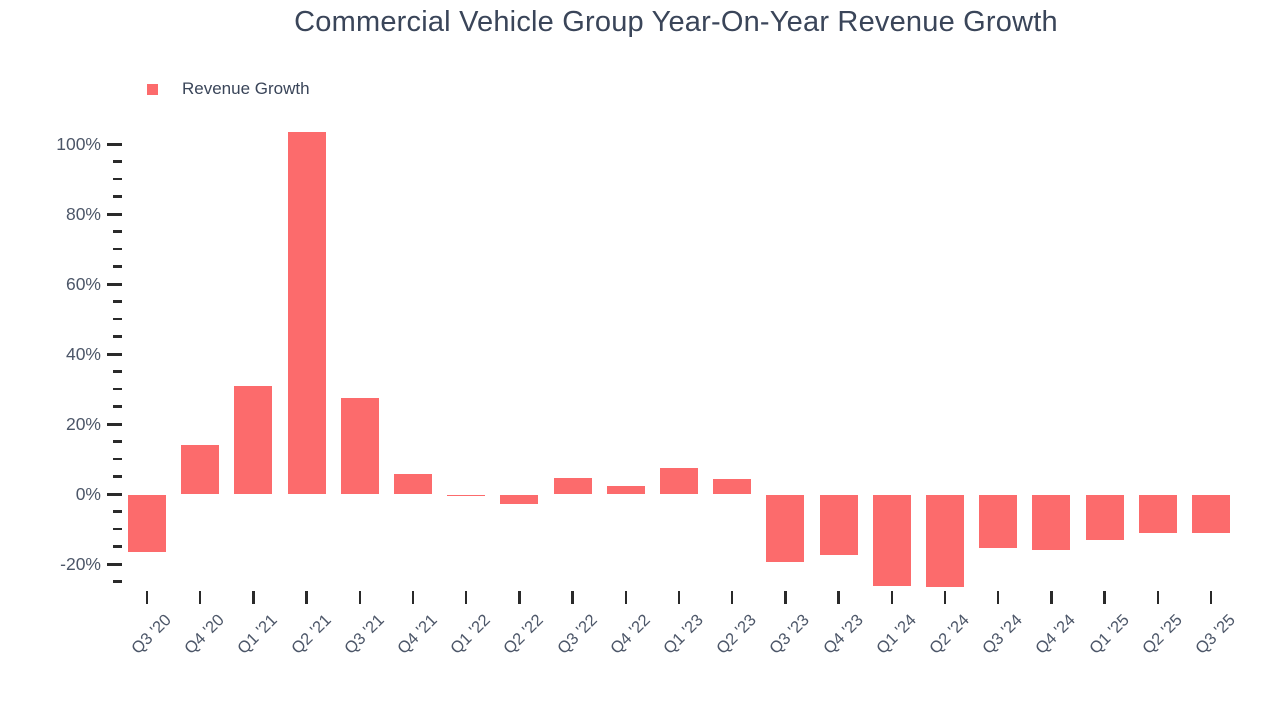 The image size is (1280, 720). I want to click on x-axis-tick-label: Q4 '24, so click(1056, 634).